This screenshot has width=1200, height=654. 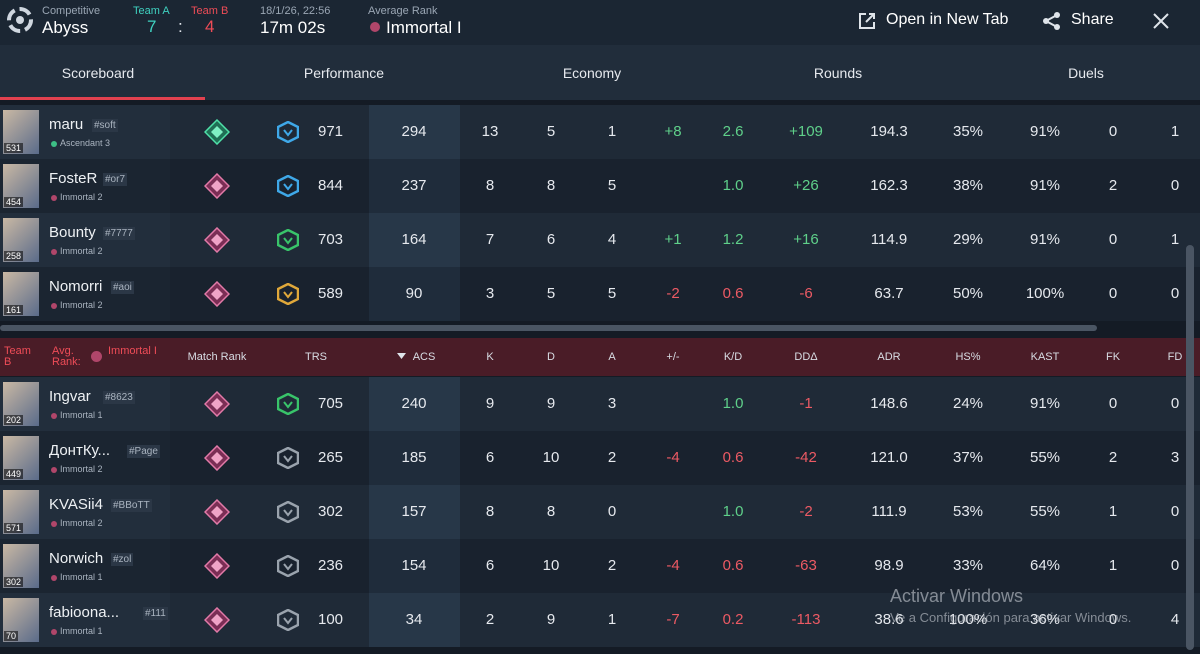 I want to click on stat-d: 6, so click(x=551, y=239).